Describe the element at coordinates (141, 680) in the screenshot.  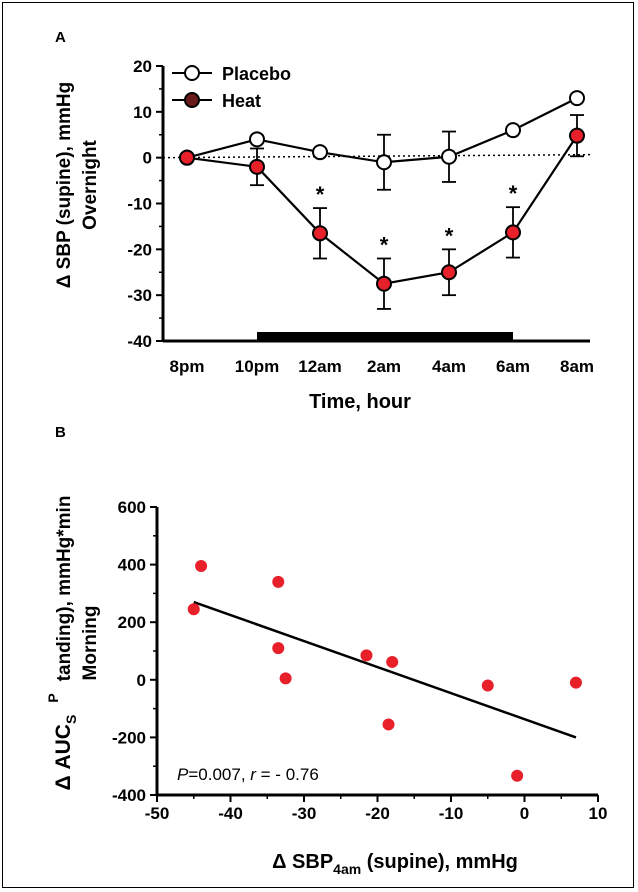
I see `panel-b-ytick-label: 0` at that location.